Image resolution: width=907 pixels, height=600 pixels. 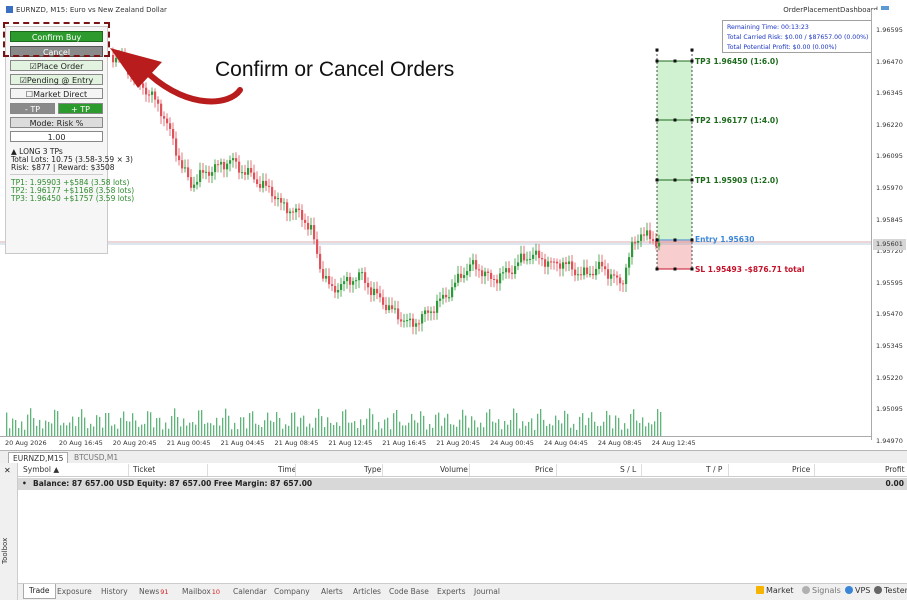 I want to click on col-profit: Profit, so click(x=895, y=469).